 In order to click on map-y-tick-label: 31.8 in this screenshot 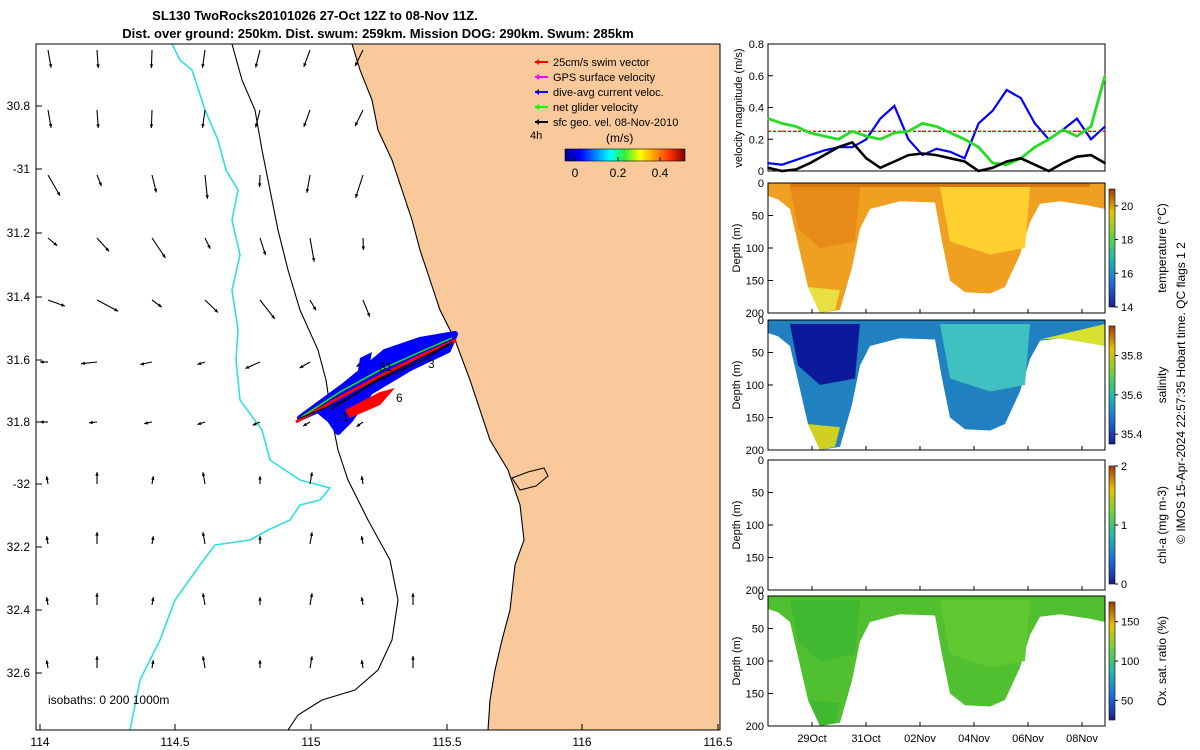, I will do `click(19, 422)`.